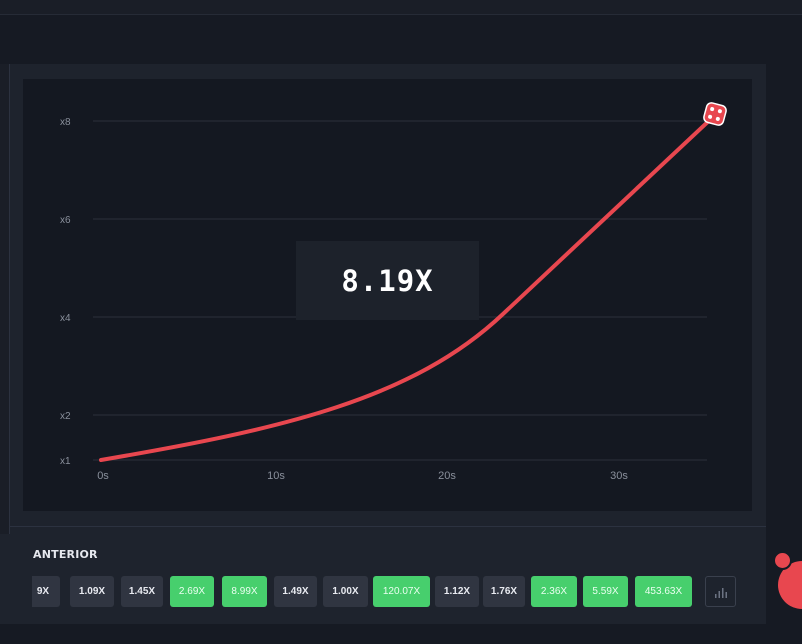 The height and width of the screenshot is (644, 802). I want to click on current-multiplier: 8.19X, so click(387, 280).